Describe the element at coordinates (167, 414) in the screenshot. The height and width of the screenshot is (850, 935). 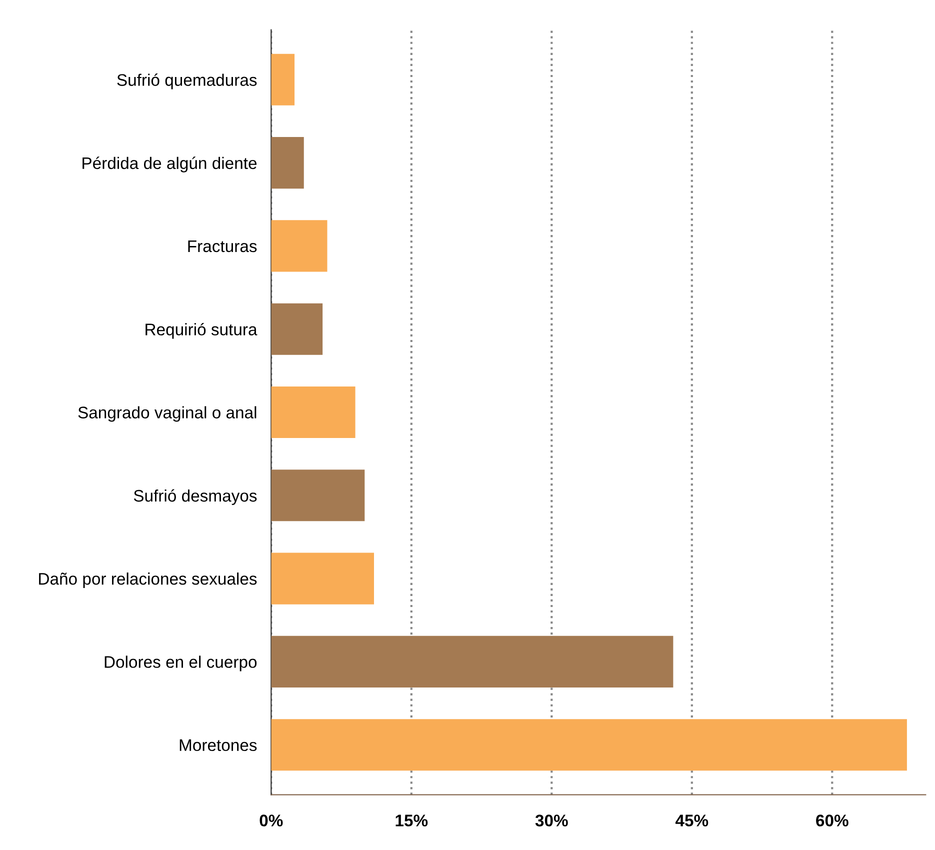
I see `y-tick-label: Sangrado vaginal o anal` at that location.